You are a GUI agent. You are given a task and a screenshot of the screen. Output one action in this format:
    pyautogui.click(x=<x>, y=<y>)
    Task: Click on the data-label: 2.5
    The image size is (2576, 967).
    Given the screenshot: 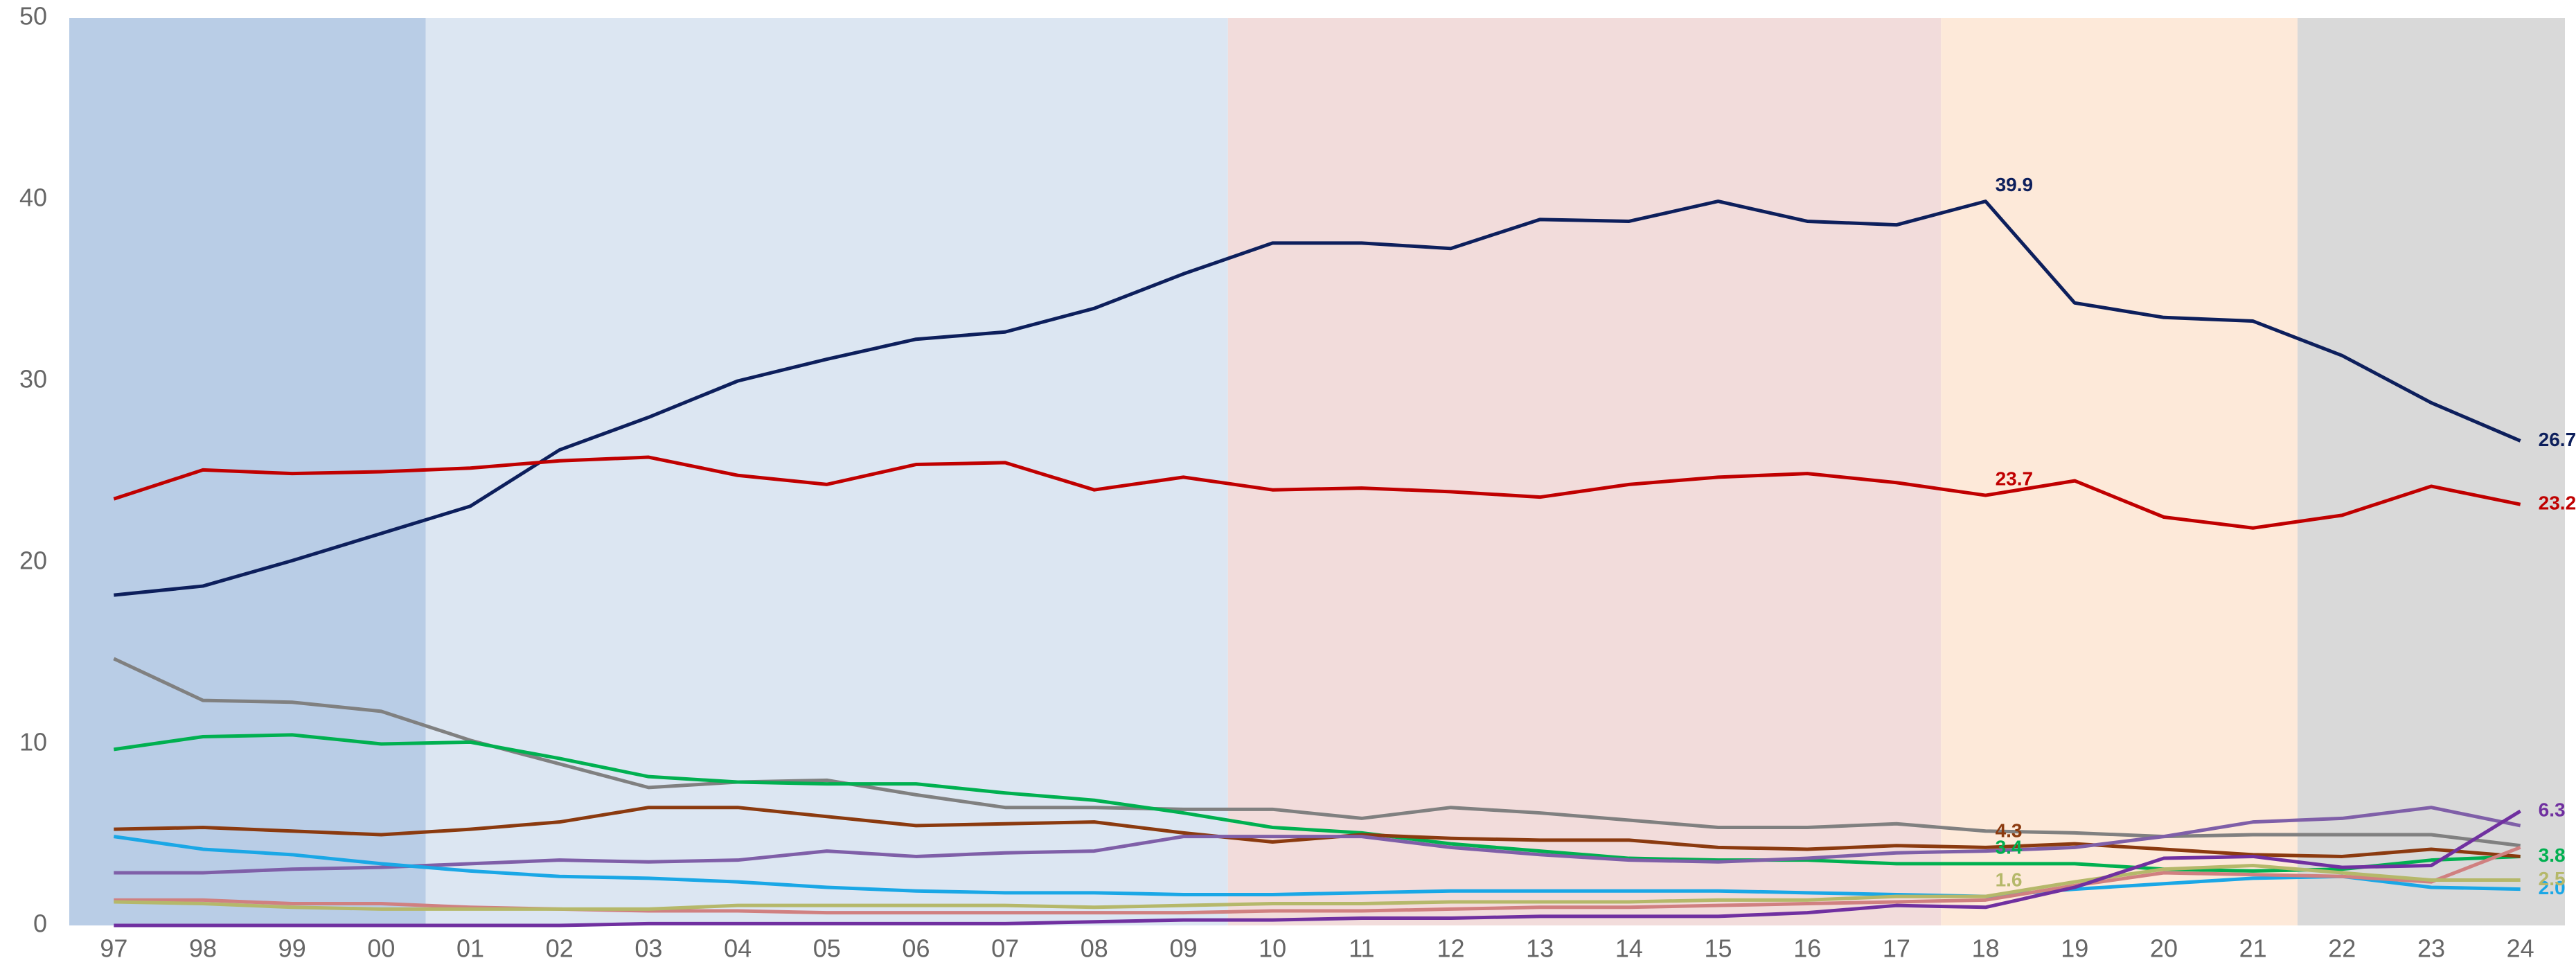 What is the action you would take?
    pyautogui.click(x=2552, y=878)
    